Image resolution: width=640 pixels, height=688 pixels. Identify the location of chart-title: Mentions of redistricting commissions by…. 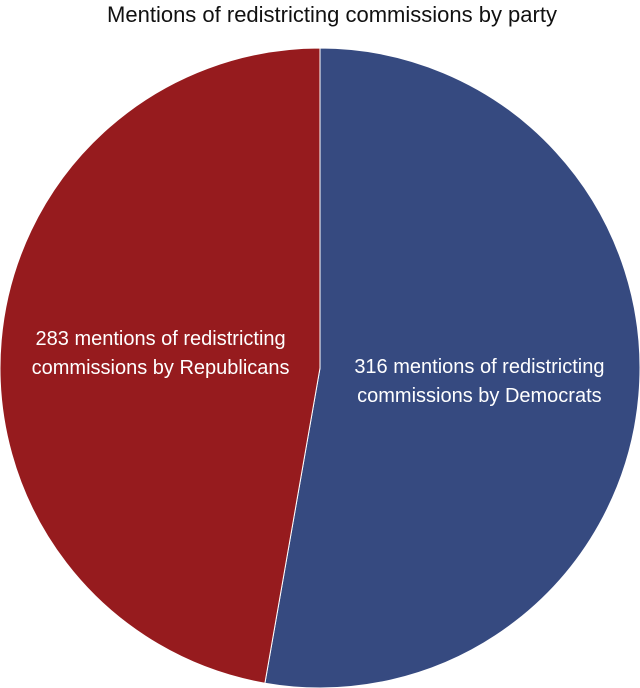
(332, 14).